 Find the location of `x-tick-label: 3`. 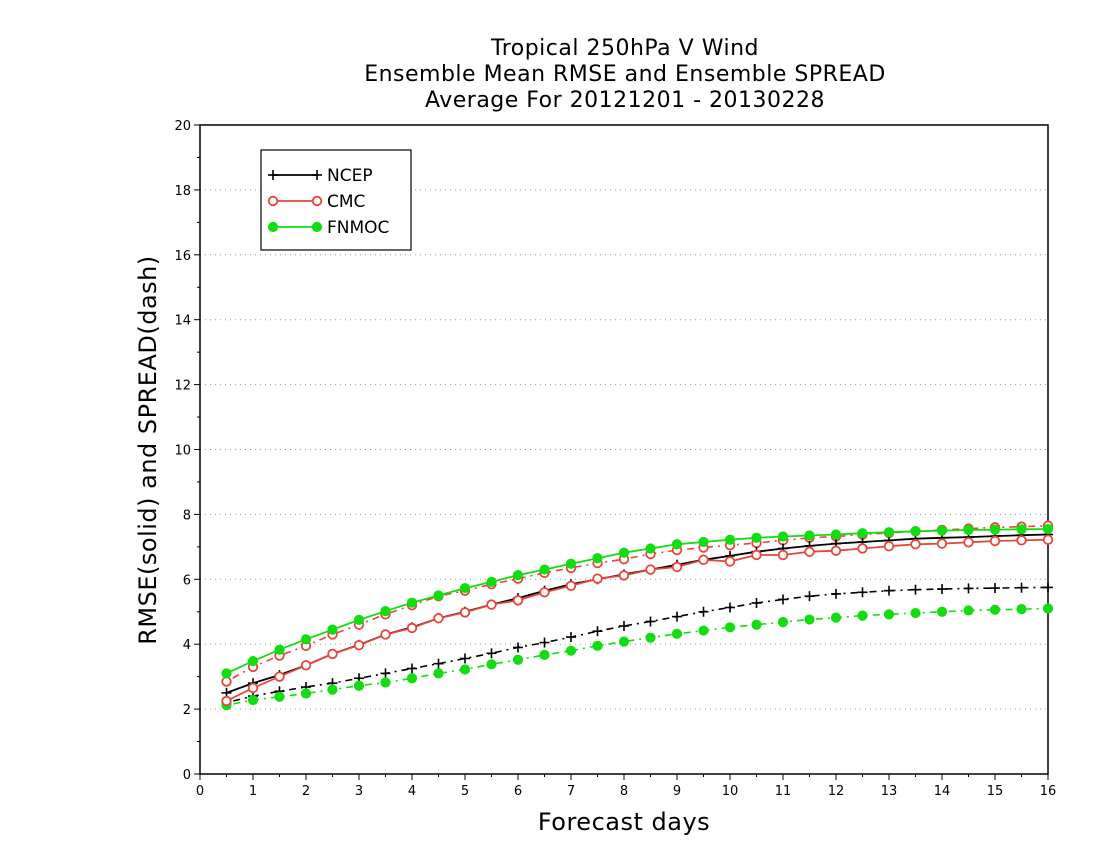

x-tick-label: 3 is located at coordinates (359, 791).